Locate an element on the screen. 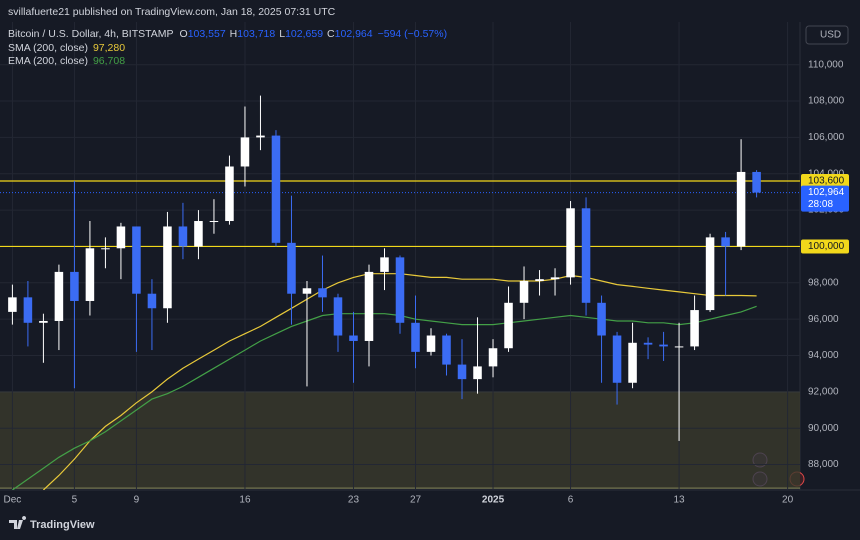 The height and width of the screenshot is (540, 860). indicator-value: 96,708 is located at coordinates (109, 61).